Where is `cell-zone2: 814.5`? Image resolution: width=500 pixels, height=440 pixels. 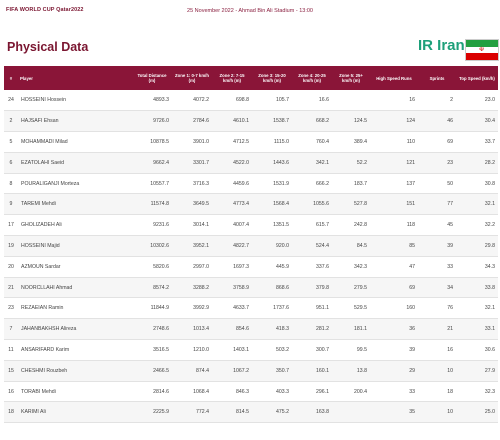
cell-zone2: 814.5 is located at coordinates (242, 412).